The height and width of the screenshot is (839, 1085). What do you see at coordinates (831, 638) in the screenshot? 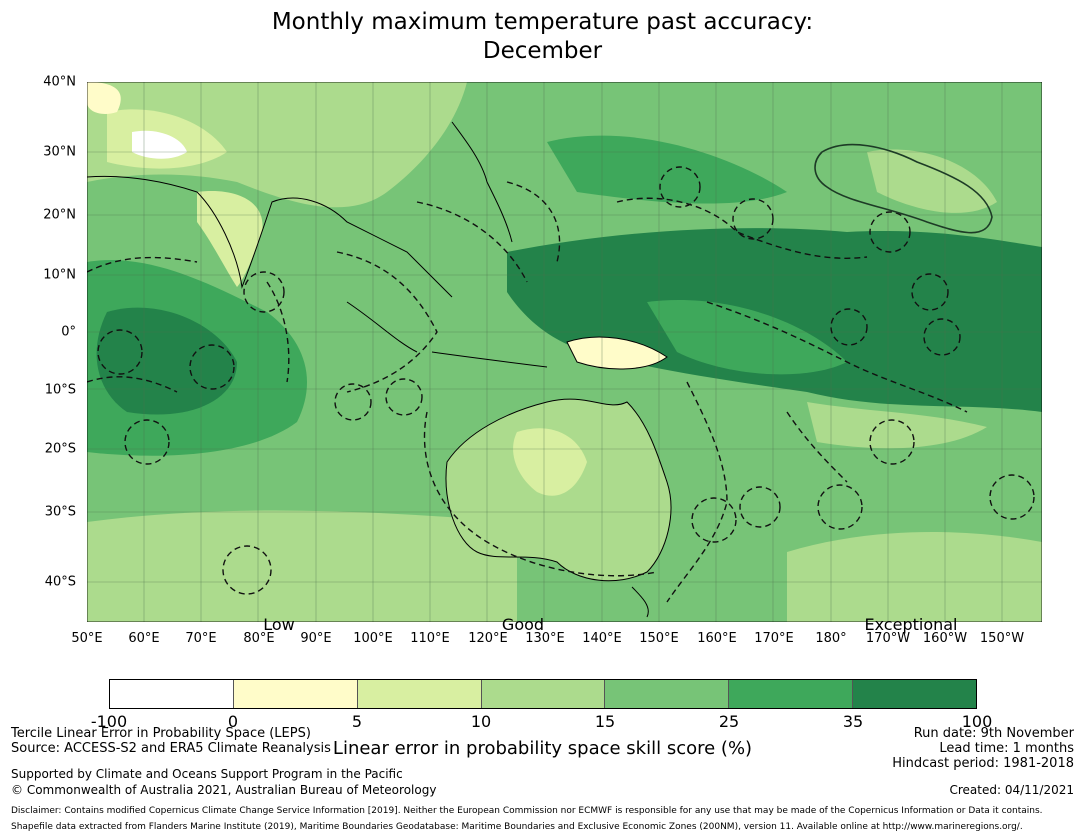
I see `lon-label: 180°` at bounding box center [831, 638].